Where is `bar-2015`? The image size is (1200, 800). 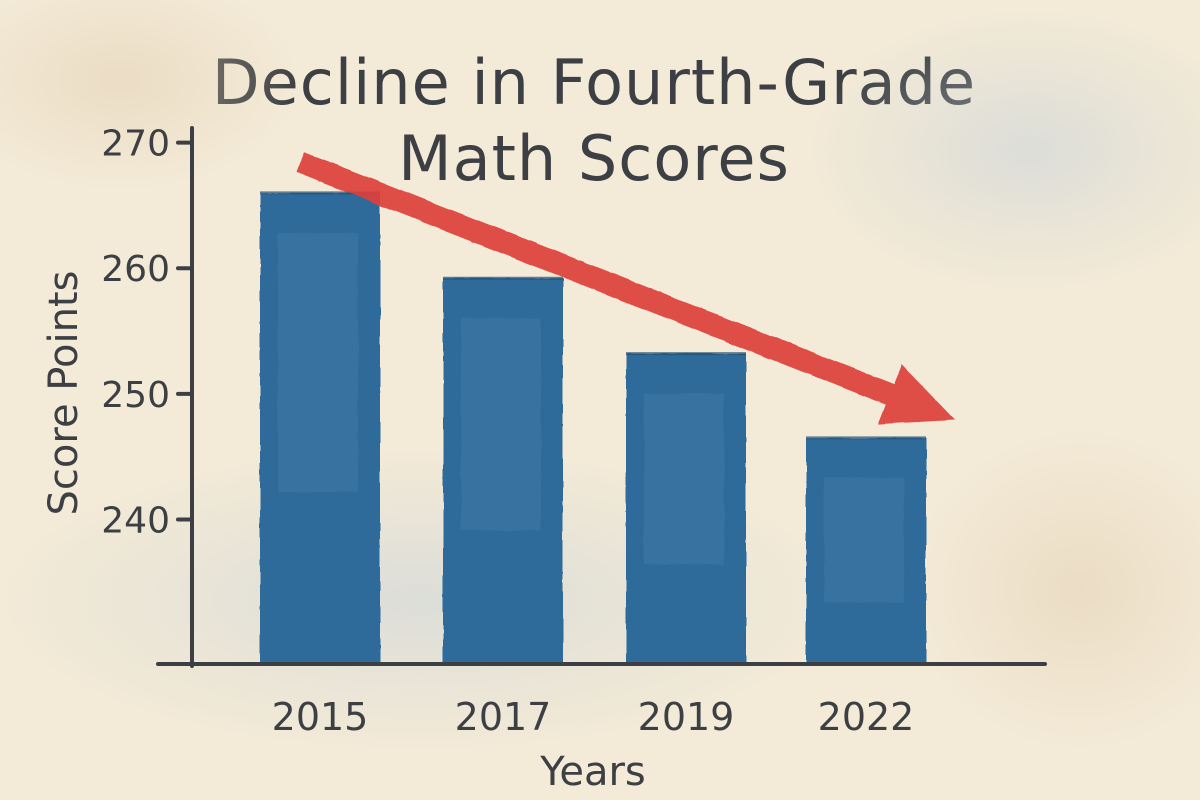
bar-2015 is located at coordinates (320, 427).